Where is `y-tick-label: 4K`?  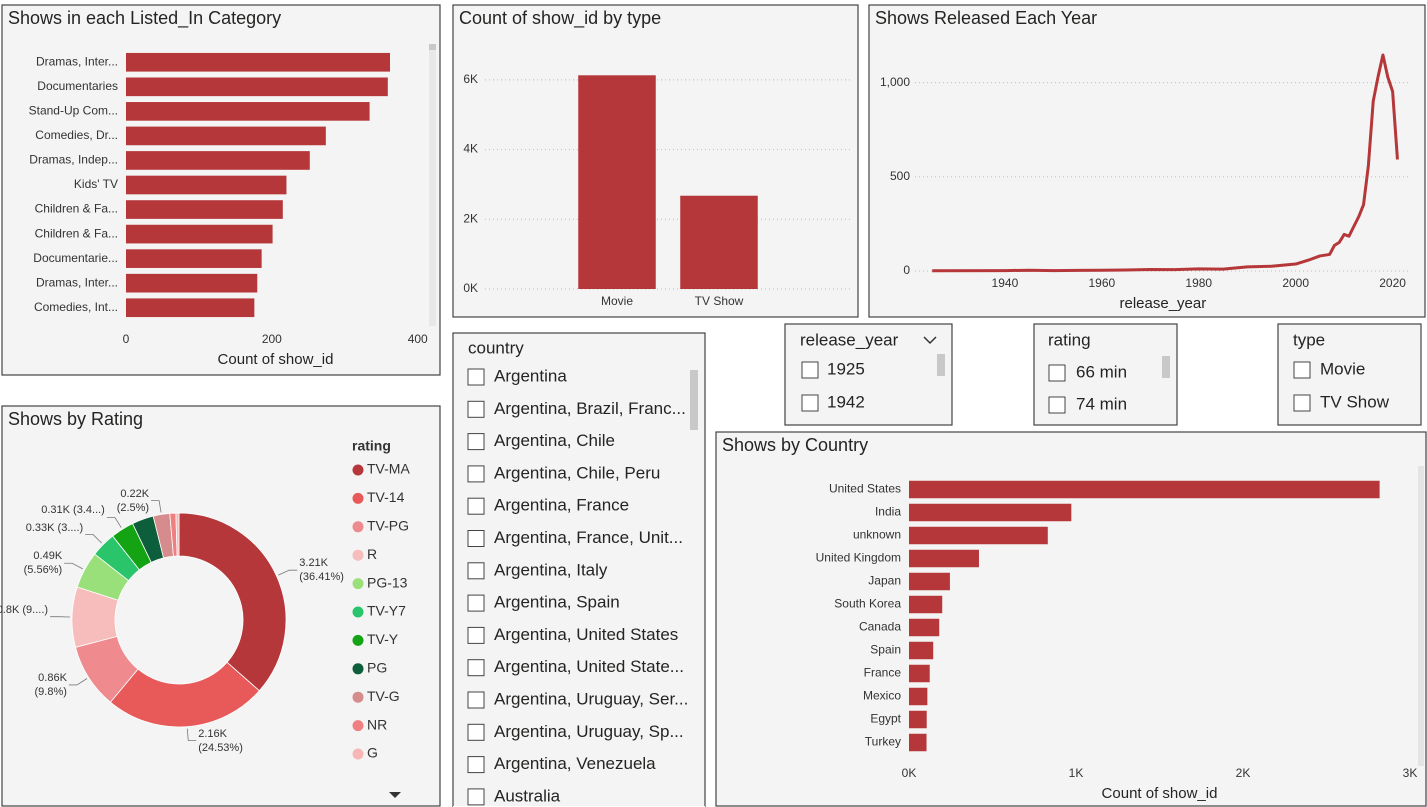
y-tick-label: 4K is located at coordinates (470, 149).